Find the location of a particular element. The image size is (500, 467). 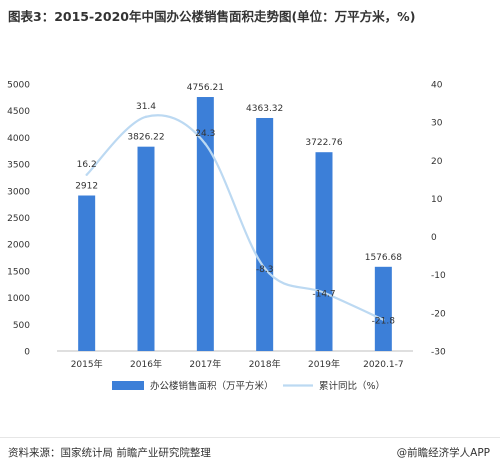

y-left-tick-label: 4500 is located at coordinates (18, 112).